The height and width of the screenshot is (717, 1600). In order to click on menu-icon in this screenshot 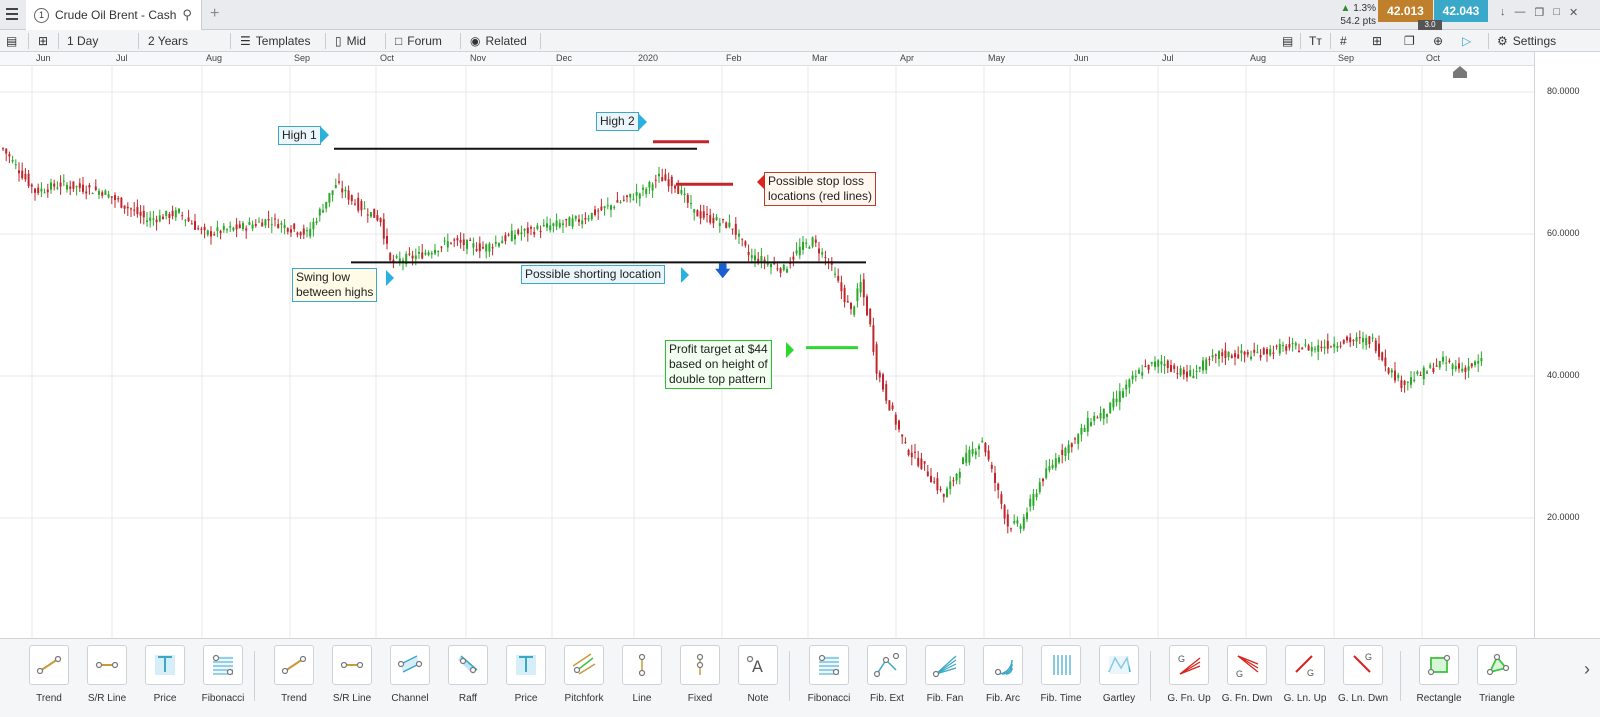, I will do `click(12, 14)`.